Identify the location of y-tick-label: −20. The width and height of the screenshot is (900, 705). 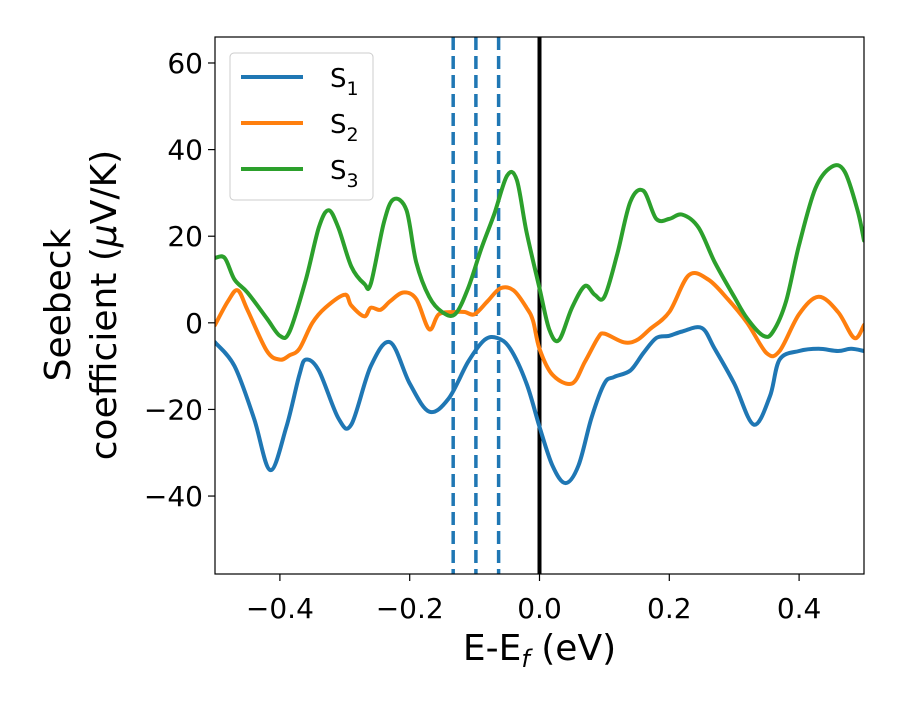
(173, 409).